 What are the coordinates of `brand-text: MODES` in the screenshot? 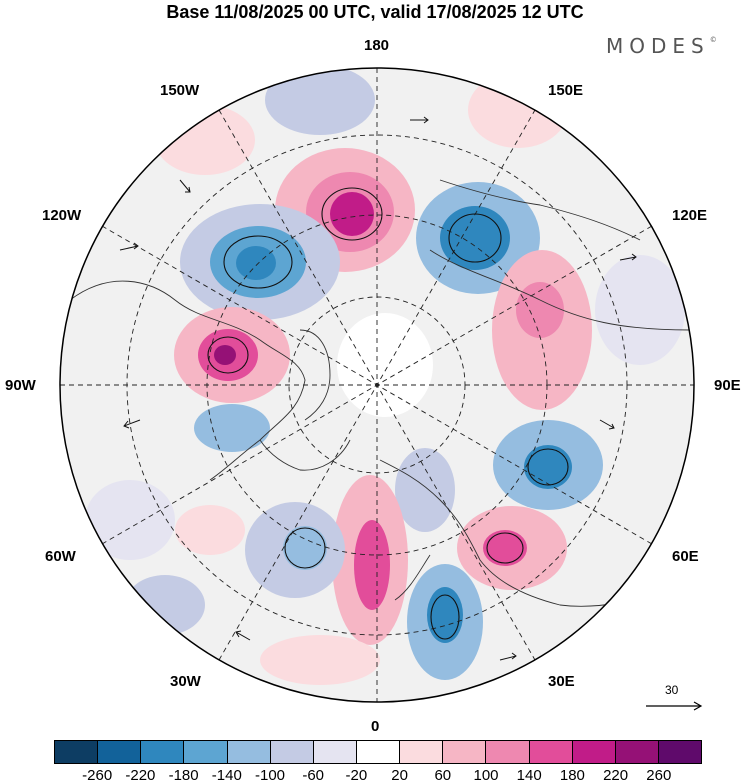 It's located at (658, 46).